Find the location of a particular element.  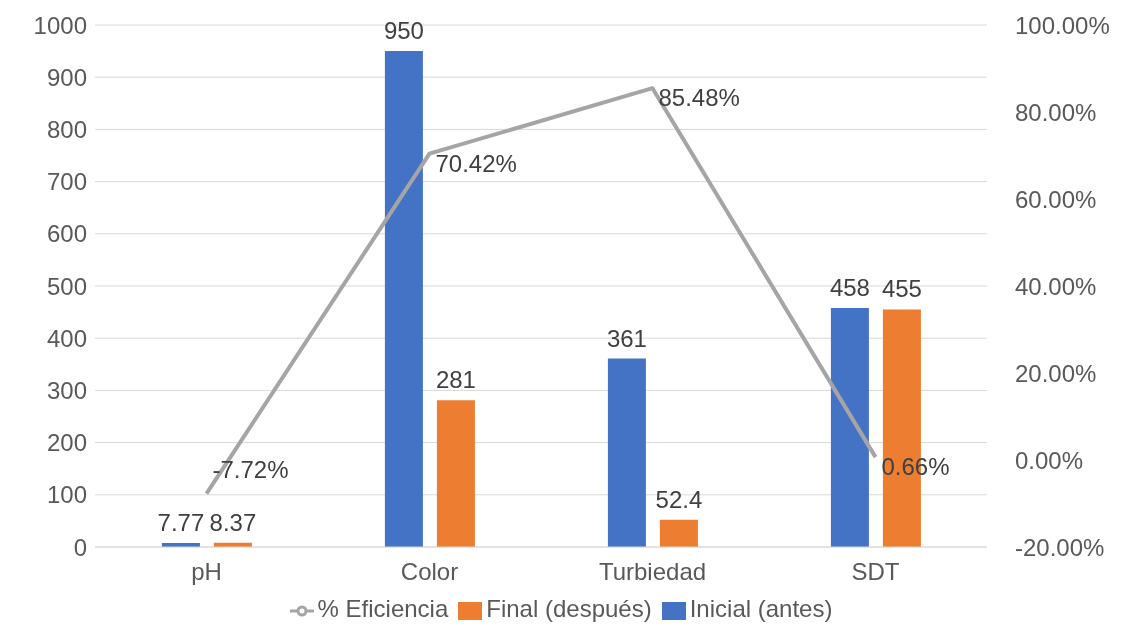

y-tick-label: 400 is located at coordinates (66, 338).